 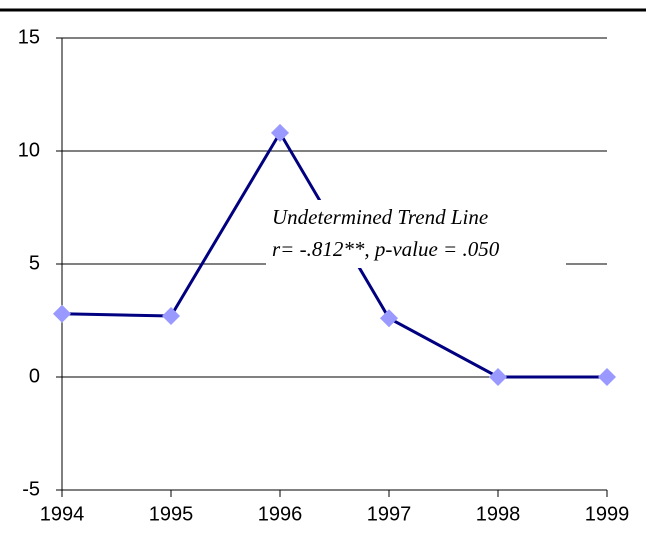 I want to click on y-tick-label: 5, so click(x=34, y=263).